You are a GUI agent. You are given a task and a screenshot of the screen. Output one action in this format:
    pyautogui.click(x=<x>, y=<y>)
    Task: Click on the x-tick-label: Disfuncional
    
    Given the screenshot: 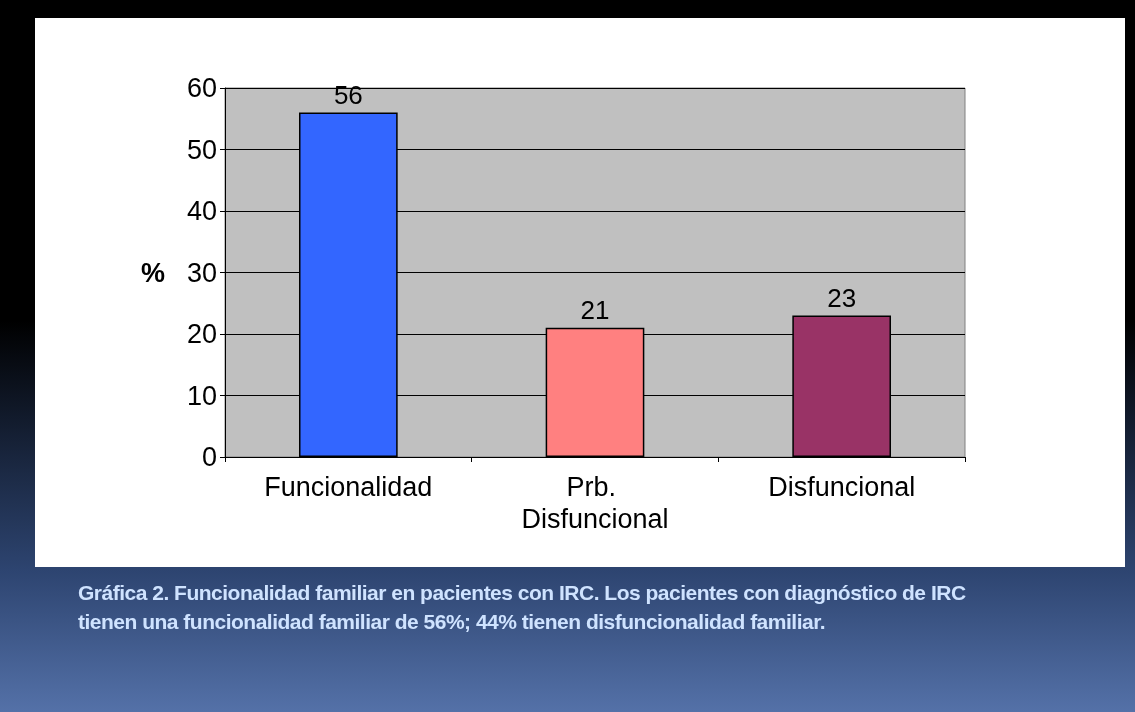 What is the action you would take?
    pyautogui.click(x=842, y=487)
    